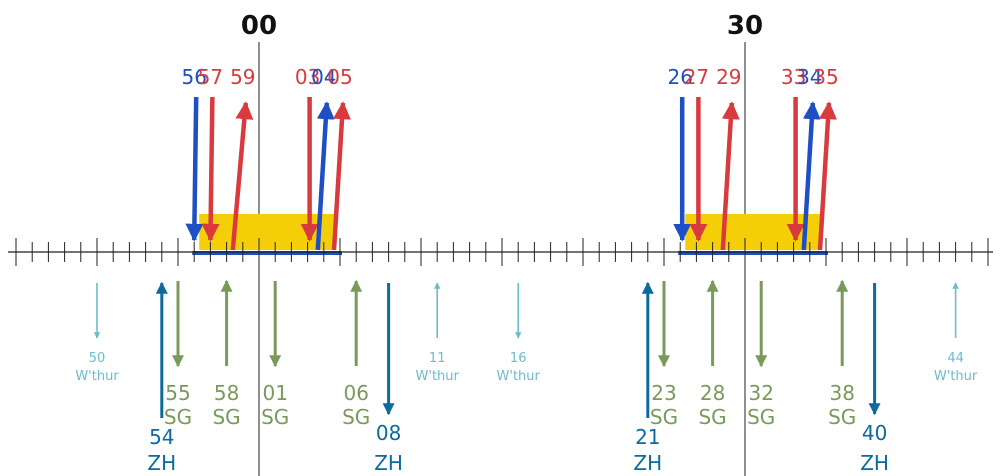 Image resolution: width=1001 pixels, height=476 pixels. What do you see at coordinates (307, 77) in the screenshot?
I see `long-distance-label: 03` at bounding box center [307, 77].